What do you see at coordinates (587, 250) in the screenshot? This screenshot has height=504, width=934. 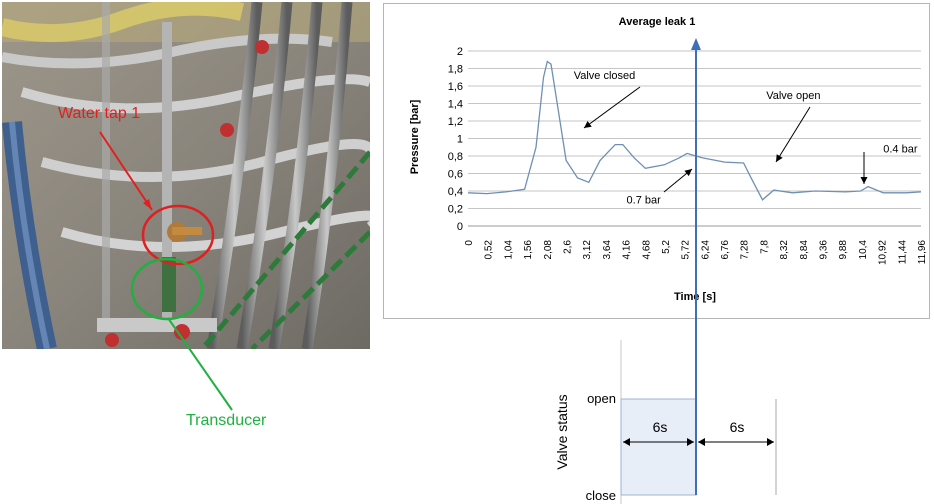 I see `chart-x-tick-label: 3,12` at bounding box center [587, 250].